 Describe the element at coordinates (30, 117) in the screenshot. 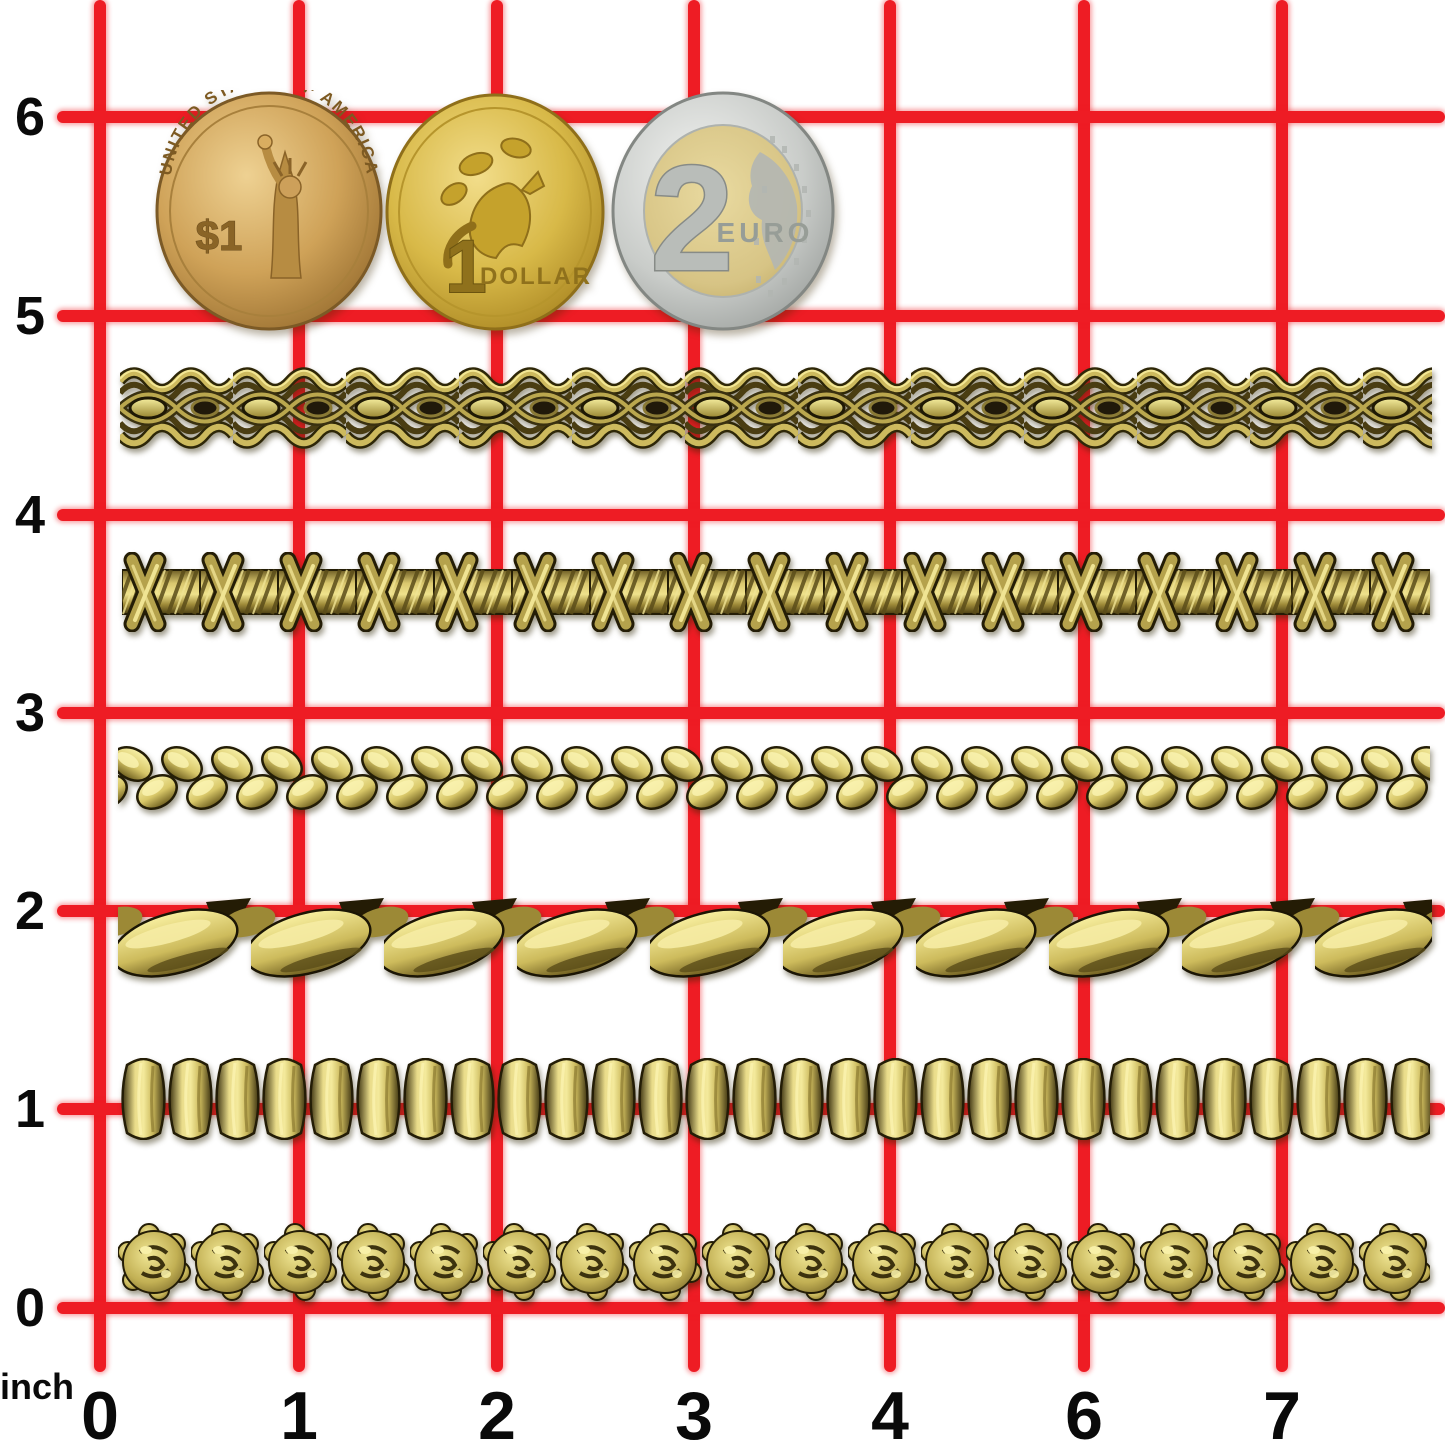

I see `y-axis-label: 6` at that location.